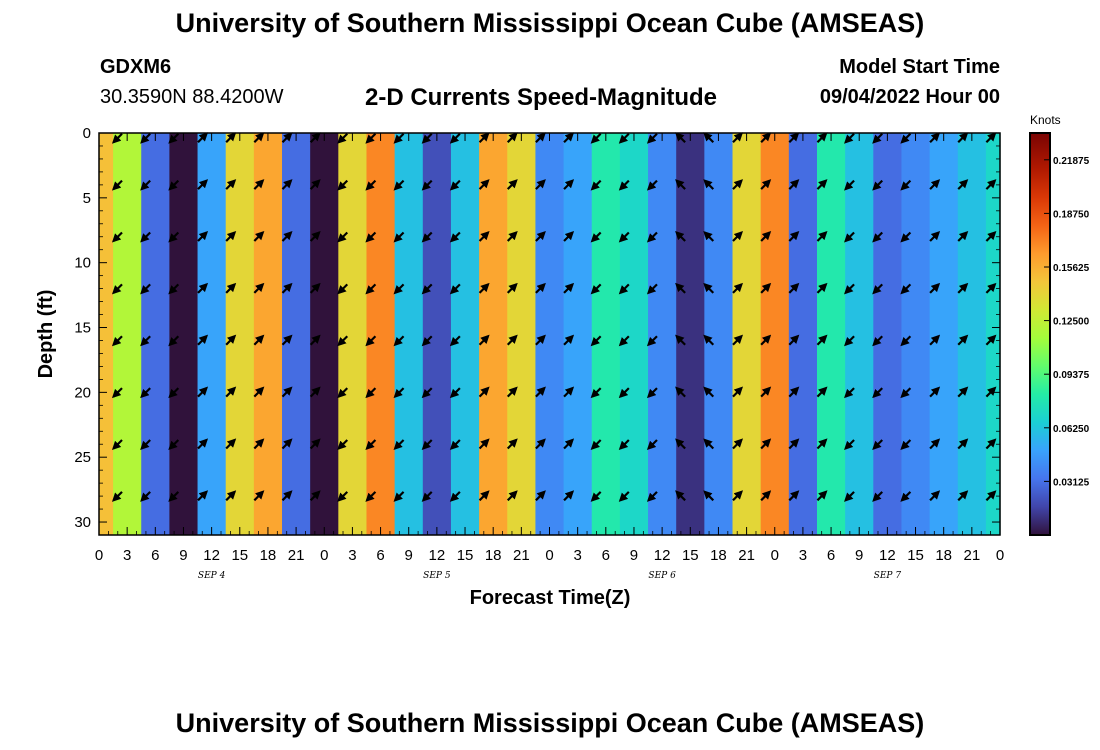 This screenshot has width=1100, height=750. I want to click on colorbar-tick-label: 0.15625, so click(1071, 268).